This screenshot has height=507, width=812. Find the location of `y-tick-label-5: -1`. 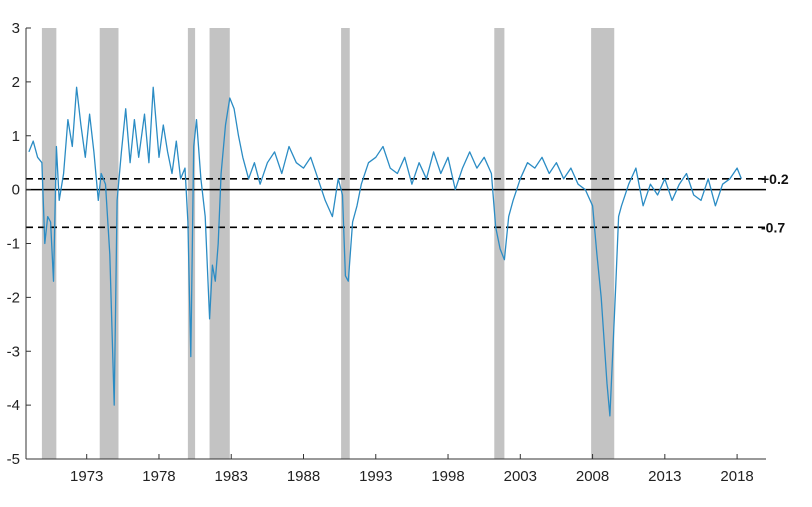

y-tick-label-5: -1 is located at coordinates (13, 244).